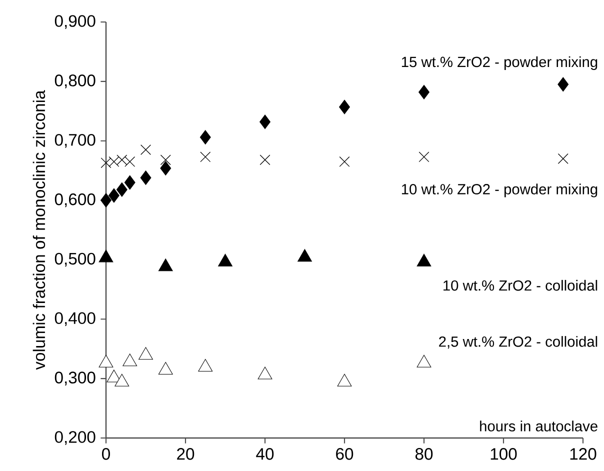 Image resolution: width=604 pixels, height=471 pixels. Describe the element at coordinates (75, 438) in the screenshot. I see `y-tick-label: 0,200` at that location.